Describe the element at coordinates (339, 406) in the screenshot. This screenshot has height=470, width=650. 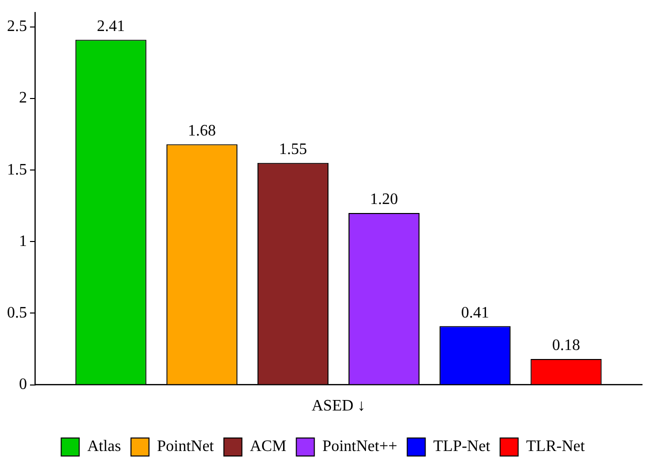
I see `x-tick-label: ASED ↓` at that location.